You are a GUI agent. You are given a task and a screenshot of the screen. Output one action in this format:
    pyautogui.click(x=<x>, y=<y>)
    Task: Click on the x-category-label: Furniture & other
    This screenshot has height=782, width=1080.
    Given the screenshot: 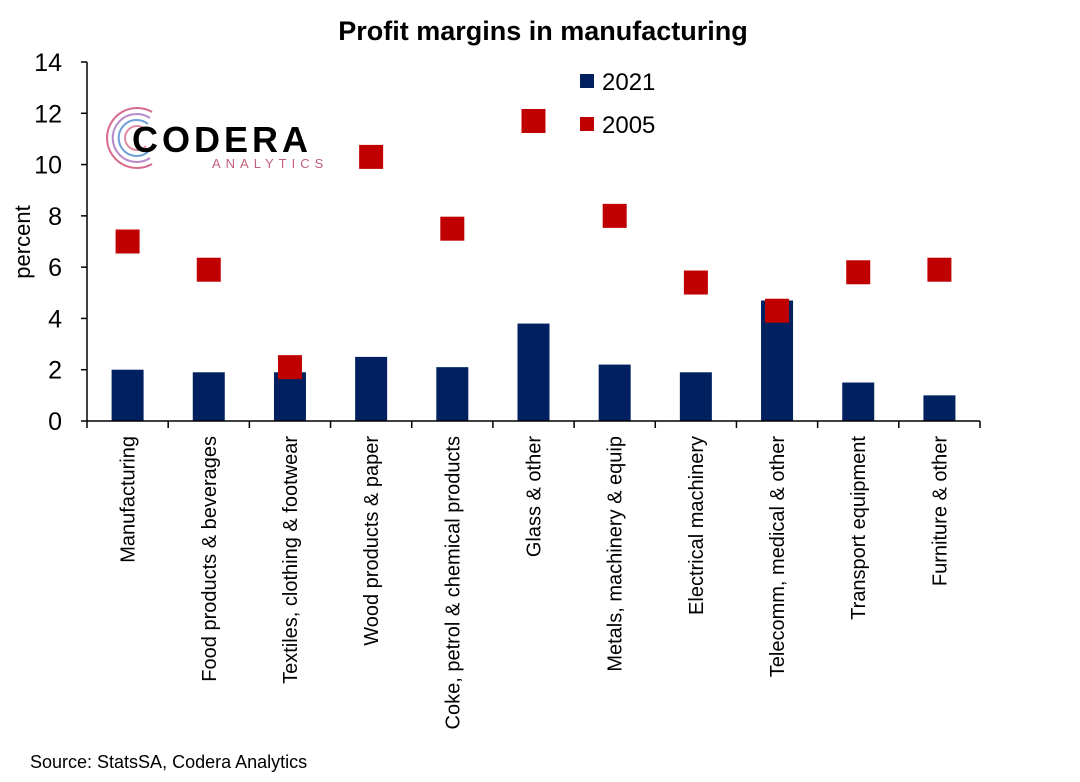 What is the action you would take?
    pyautogui.click(x=940, y=511)
    